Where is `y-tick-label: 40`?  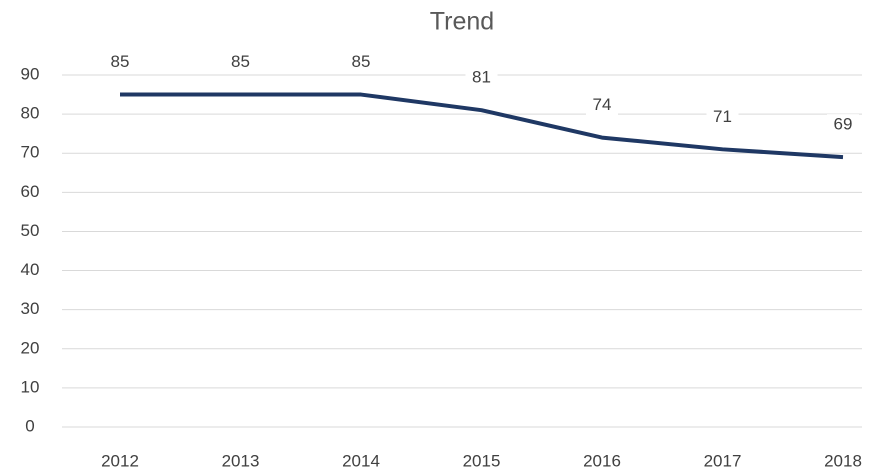 y-tick-label: 40 is located at coordinates (30, 269).